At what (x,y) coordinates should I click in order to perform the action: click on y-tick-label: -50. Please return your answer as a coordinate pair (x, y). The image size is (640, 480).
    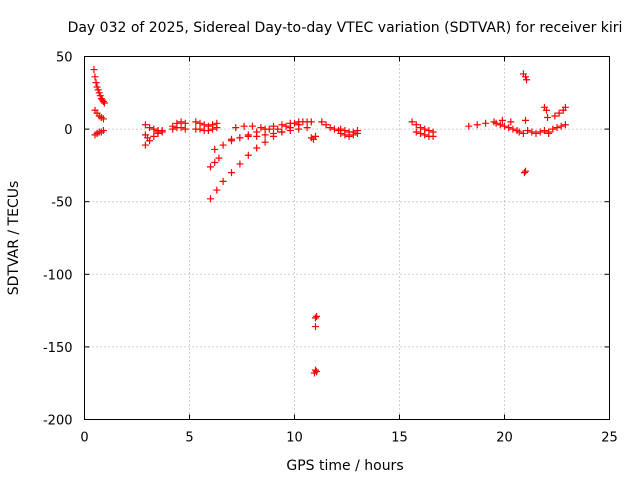
    Looking at the image, I should click on (61, 203).